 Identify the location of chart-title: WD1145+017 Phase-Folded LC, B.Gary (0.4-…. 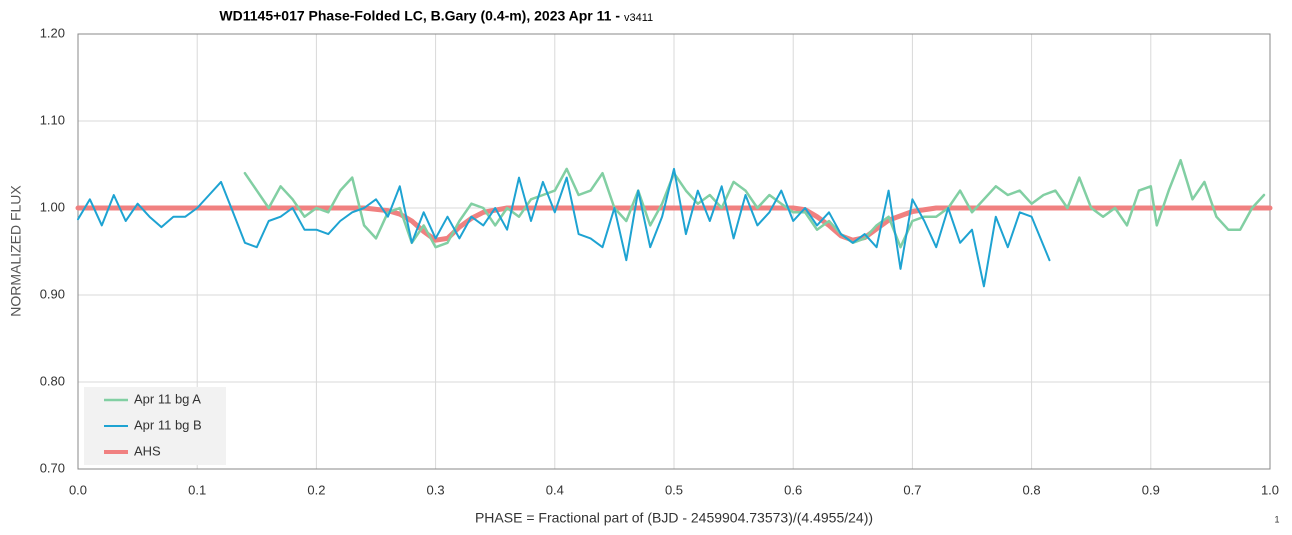
(419, 16).